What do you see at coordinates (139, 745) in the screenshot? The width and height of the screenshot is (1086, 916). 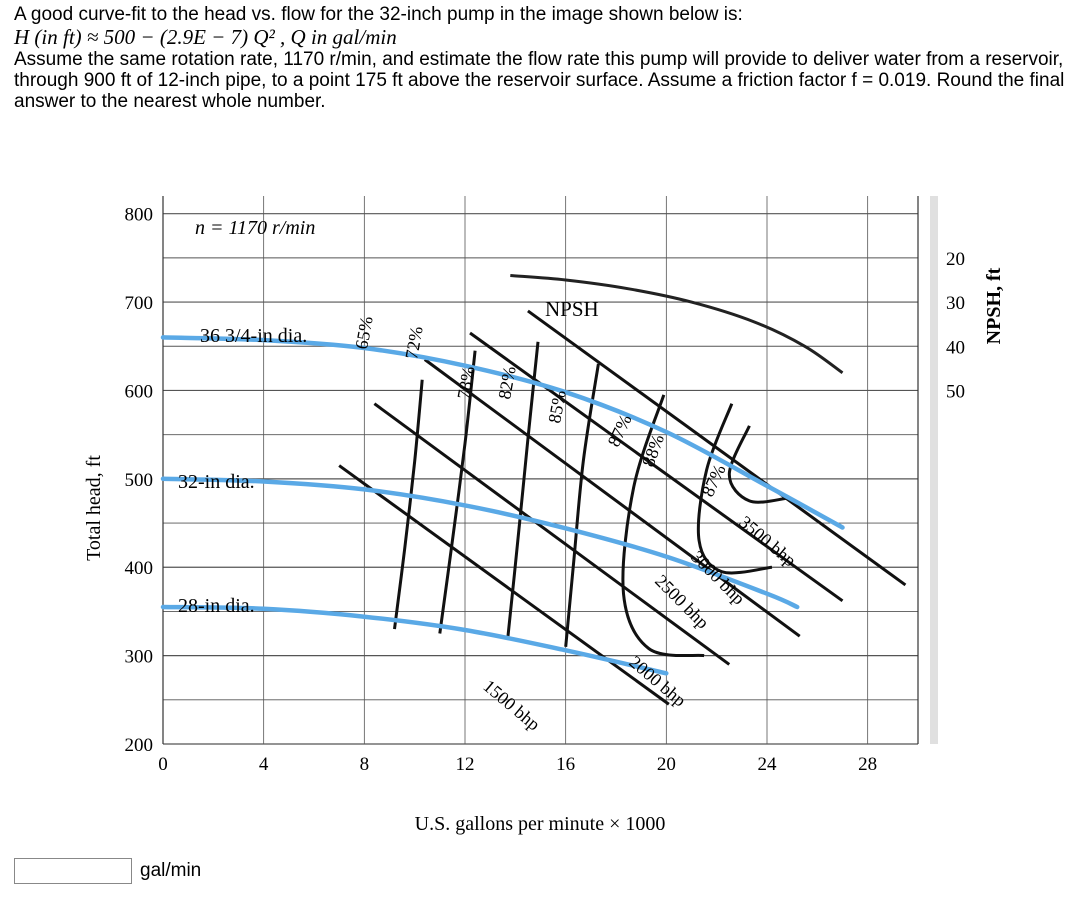 I see `y-tick-label: 200` at bounding box center [139, 745].